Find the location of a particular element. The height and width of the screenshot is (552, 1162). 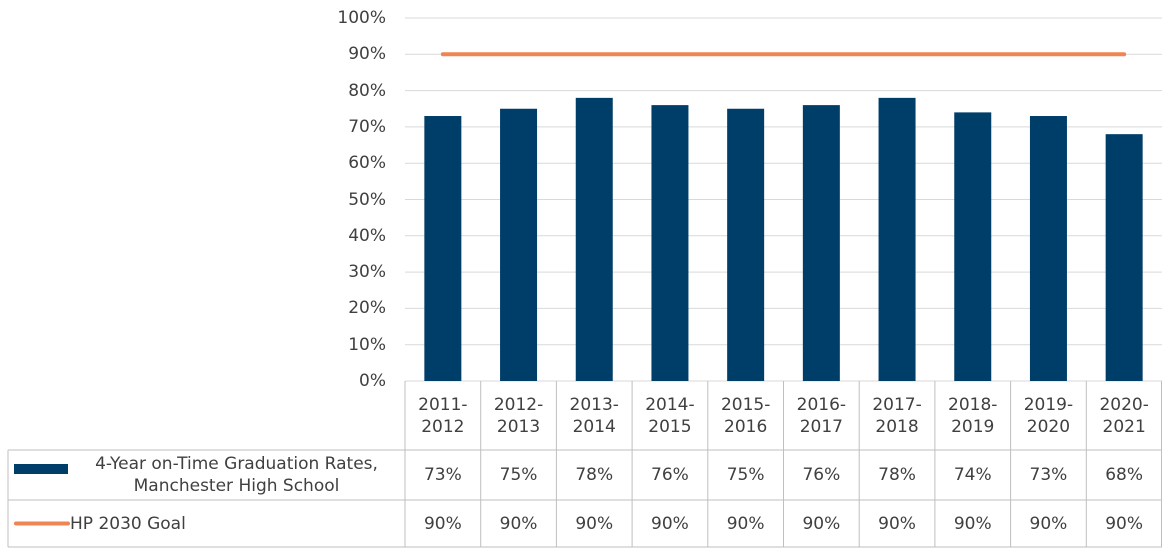

y-tick-label: 50% is located at coordinates (367, 199).